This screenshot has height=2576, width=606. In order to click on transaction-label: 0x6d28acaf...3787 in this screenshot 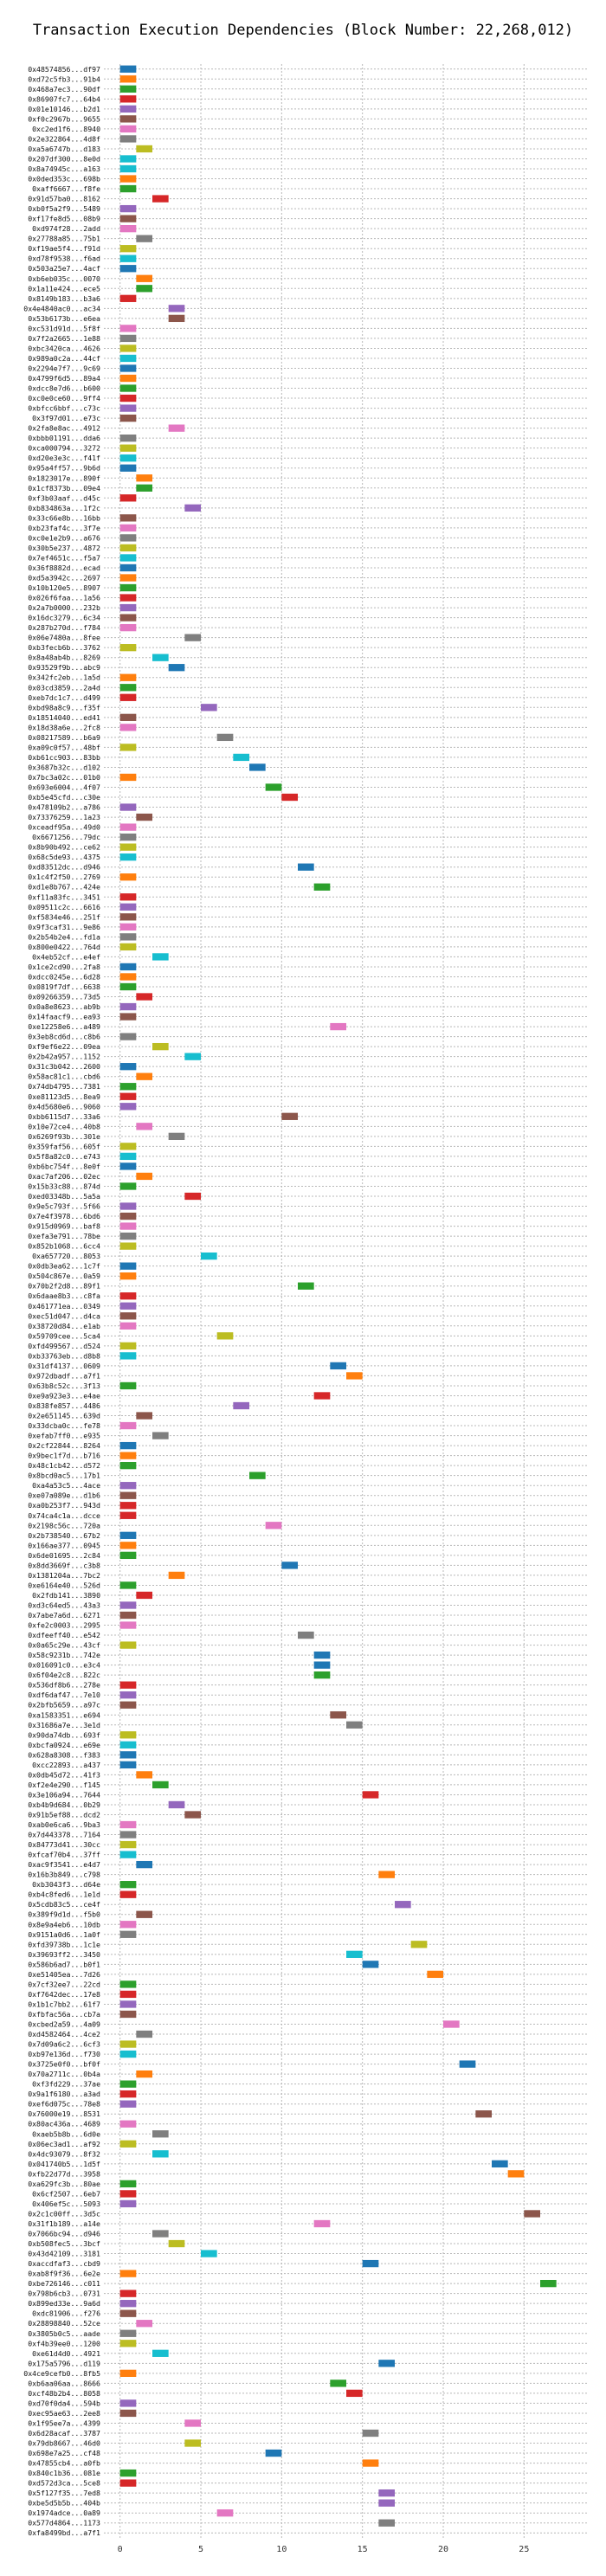, I will do `click(64, 2433)`.